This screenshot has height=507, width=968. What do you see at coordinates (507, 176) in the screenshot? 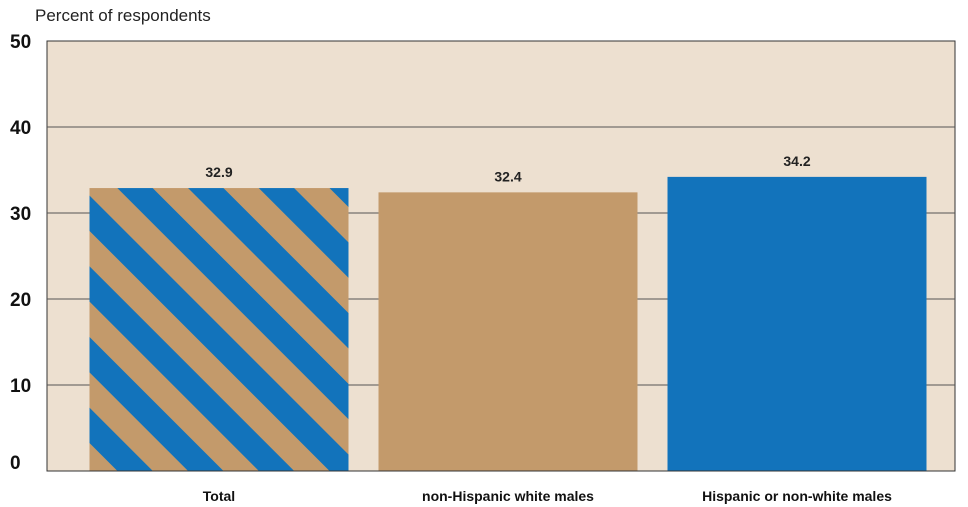
I see `data-label: 32.4` at bounding box center [507, 176].